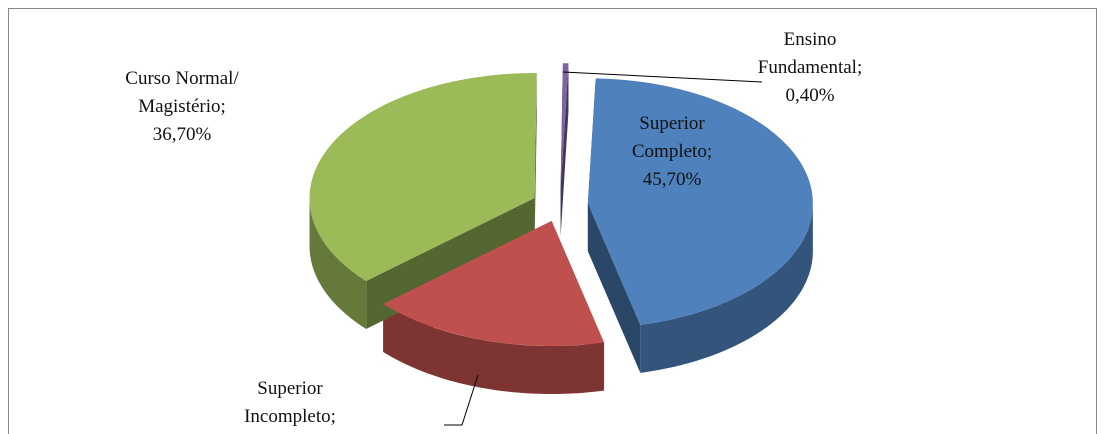 The width and height of the screenshot is (1105, 434). I want to click on category-label: Superior Incompleto;, so click(290, 402).